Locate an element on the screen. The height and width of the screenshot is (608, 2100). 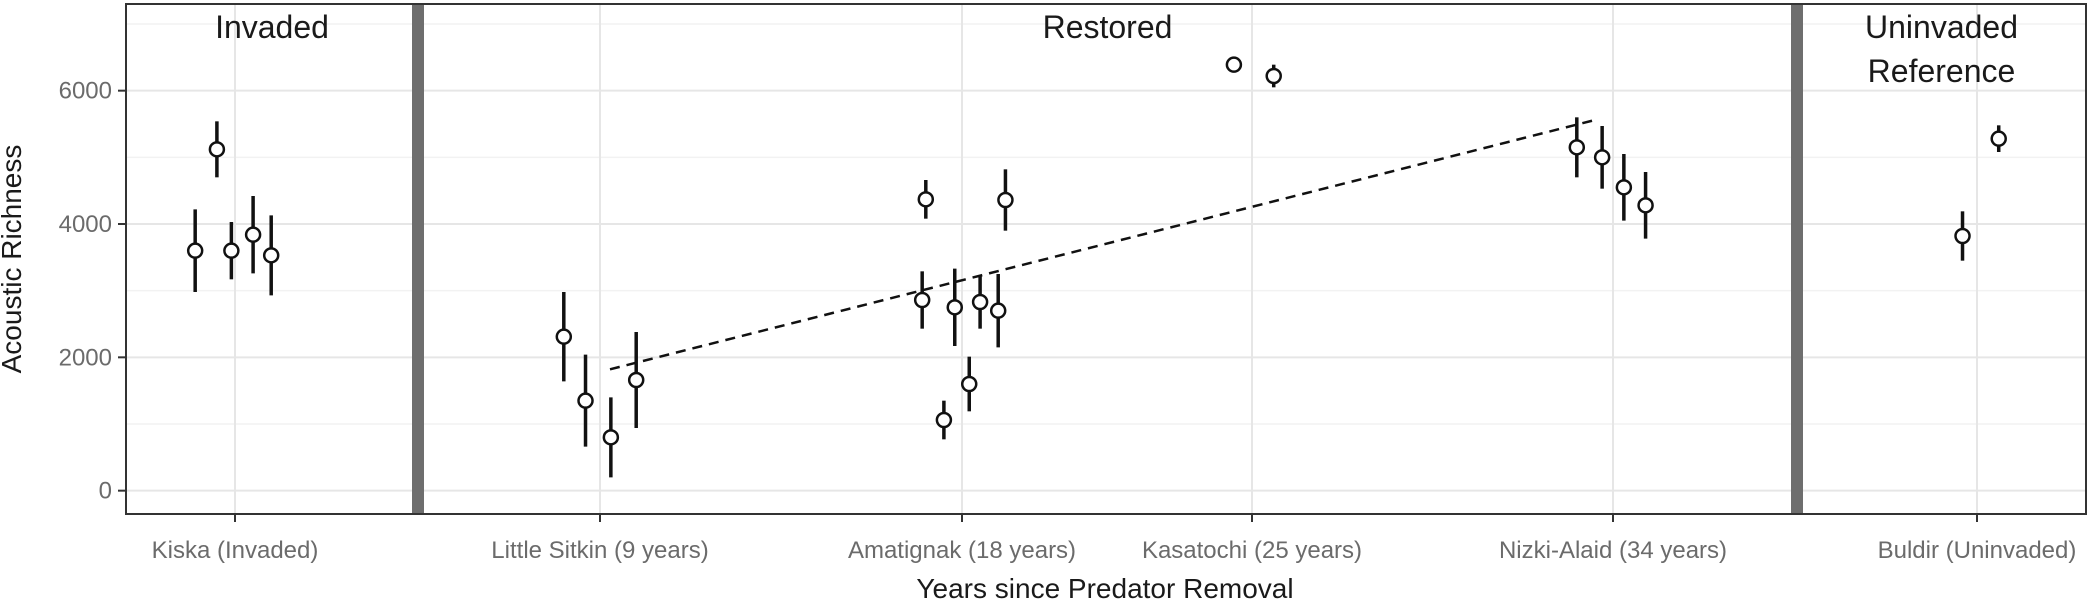
y-axis-title: Acoustic Richness is located at coordinates (13, 259).